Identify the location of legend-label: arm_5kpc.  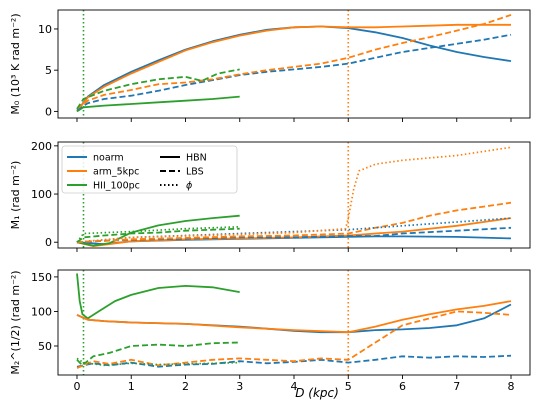
(116, 172).